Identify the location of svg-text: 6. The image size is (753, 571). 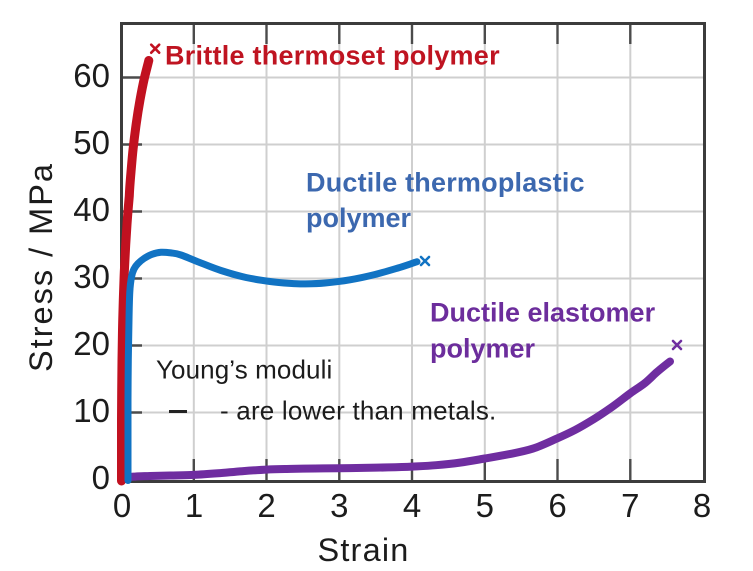
(557, 505).